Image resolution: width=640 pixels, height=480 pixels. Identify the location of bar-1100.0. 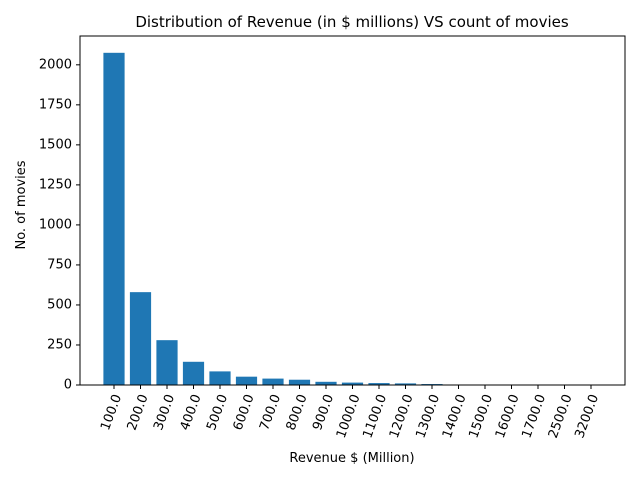
(379, 384).